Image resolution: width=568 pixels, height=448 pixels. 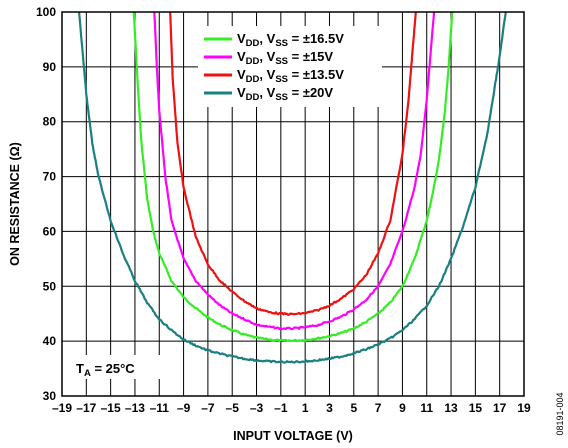 I want to click on annotation-tail: = 25°C, so click(x=113, y=368).